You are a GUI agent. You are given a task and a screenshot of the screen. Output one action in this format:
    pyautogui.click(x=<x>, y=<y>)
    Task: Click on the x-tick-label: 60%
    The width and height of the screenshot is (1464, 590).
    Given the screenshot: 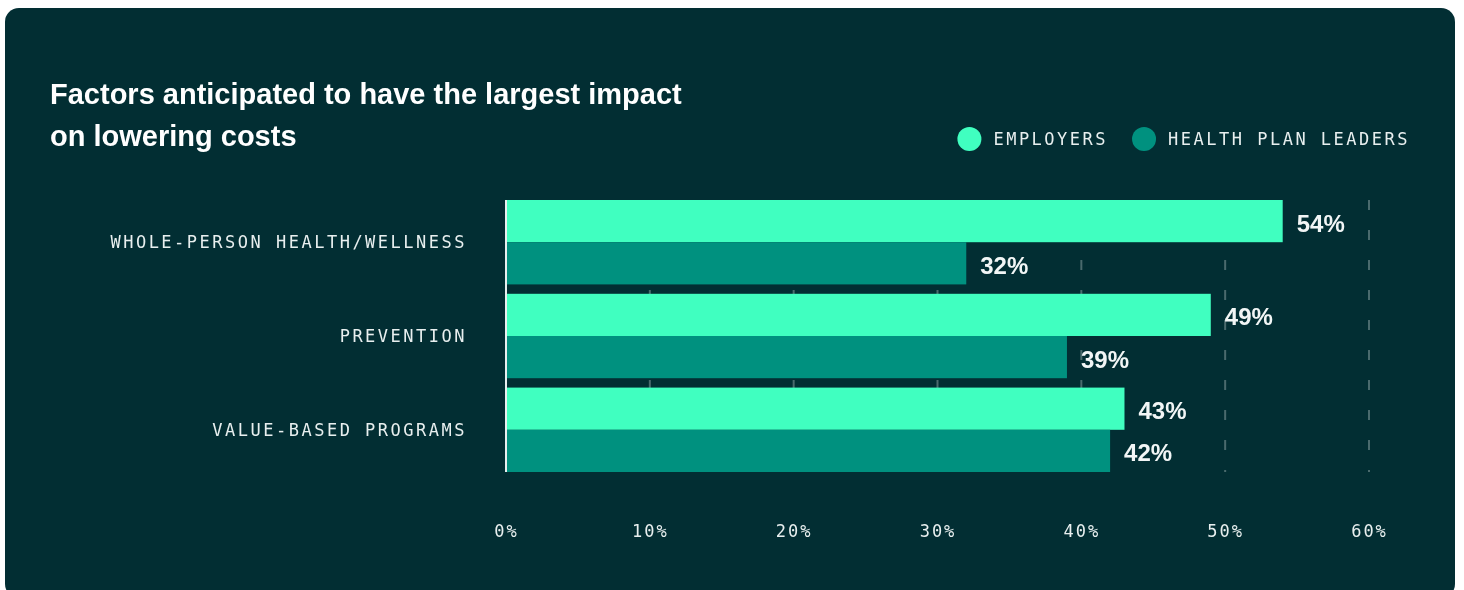 What is the action you would take?
    pyautogui.click(x=1369, y=531)
    